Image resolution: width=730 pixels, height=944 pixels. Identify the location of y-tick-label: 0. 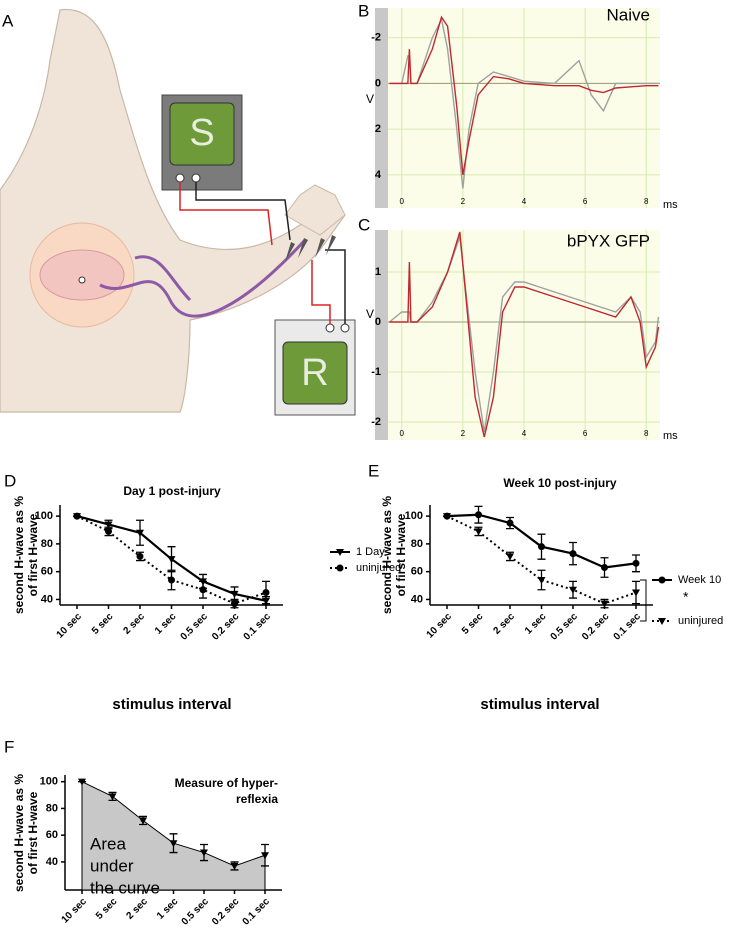
(378, 83).